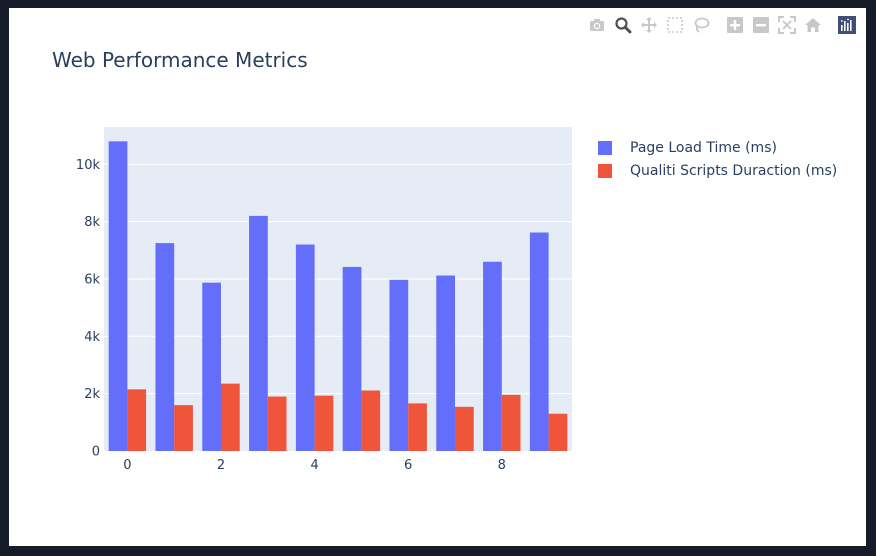  I want to click on y-tick-label: 0, so click(96, 452).